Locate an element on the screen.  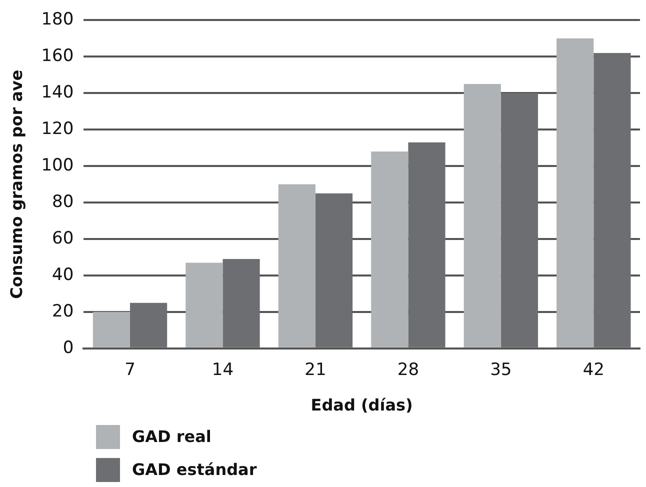
y-tick-label: 160 is located at coordinates (57, 56).